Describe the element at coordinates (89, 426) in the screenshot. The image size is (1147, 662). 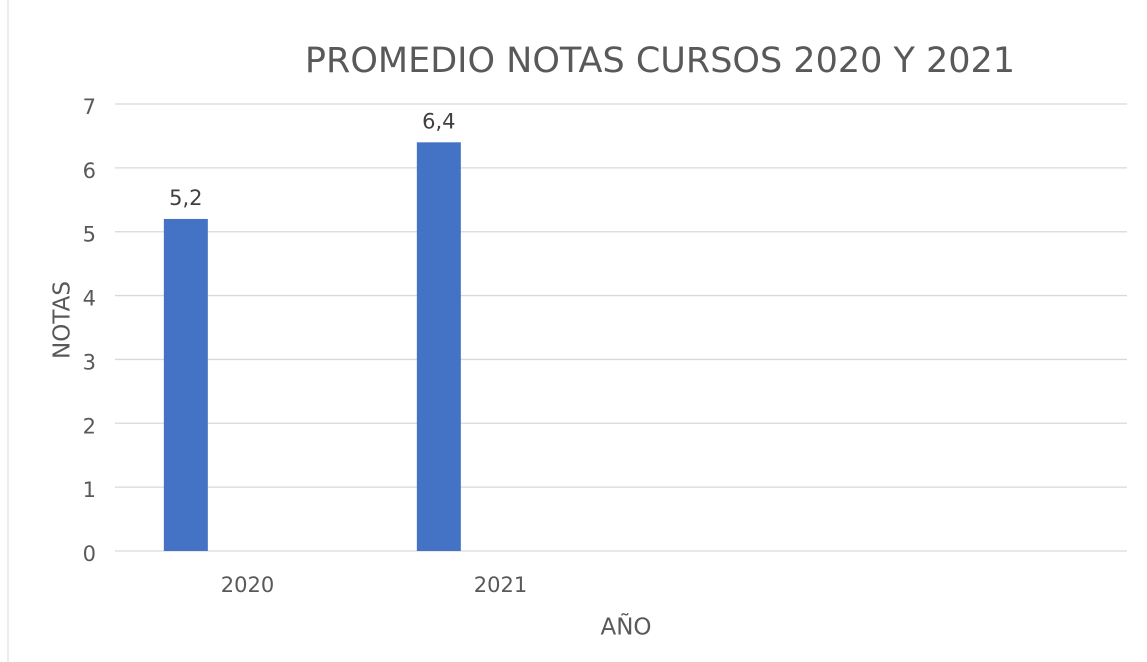
I see `y-tick-label: 2` at that location.